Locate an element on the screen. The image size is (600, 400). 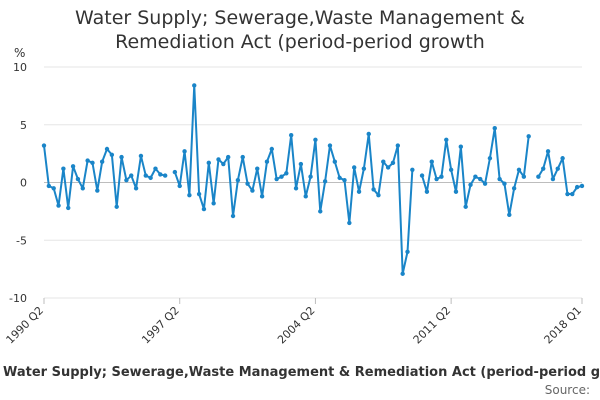
source-label: Source: is located at coordinates (567, 390).